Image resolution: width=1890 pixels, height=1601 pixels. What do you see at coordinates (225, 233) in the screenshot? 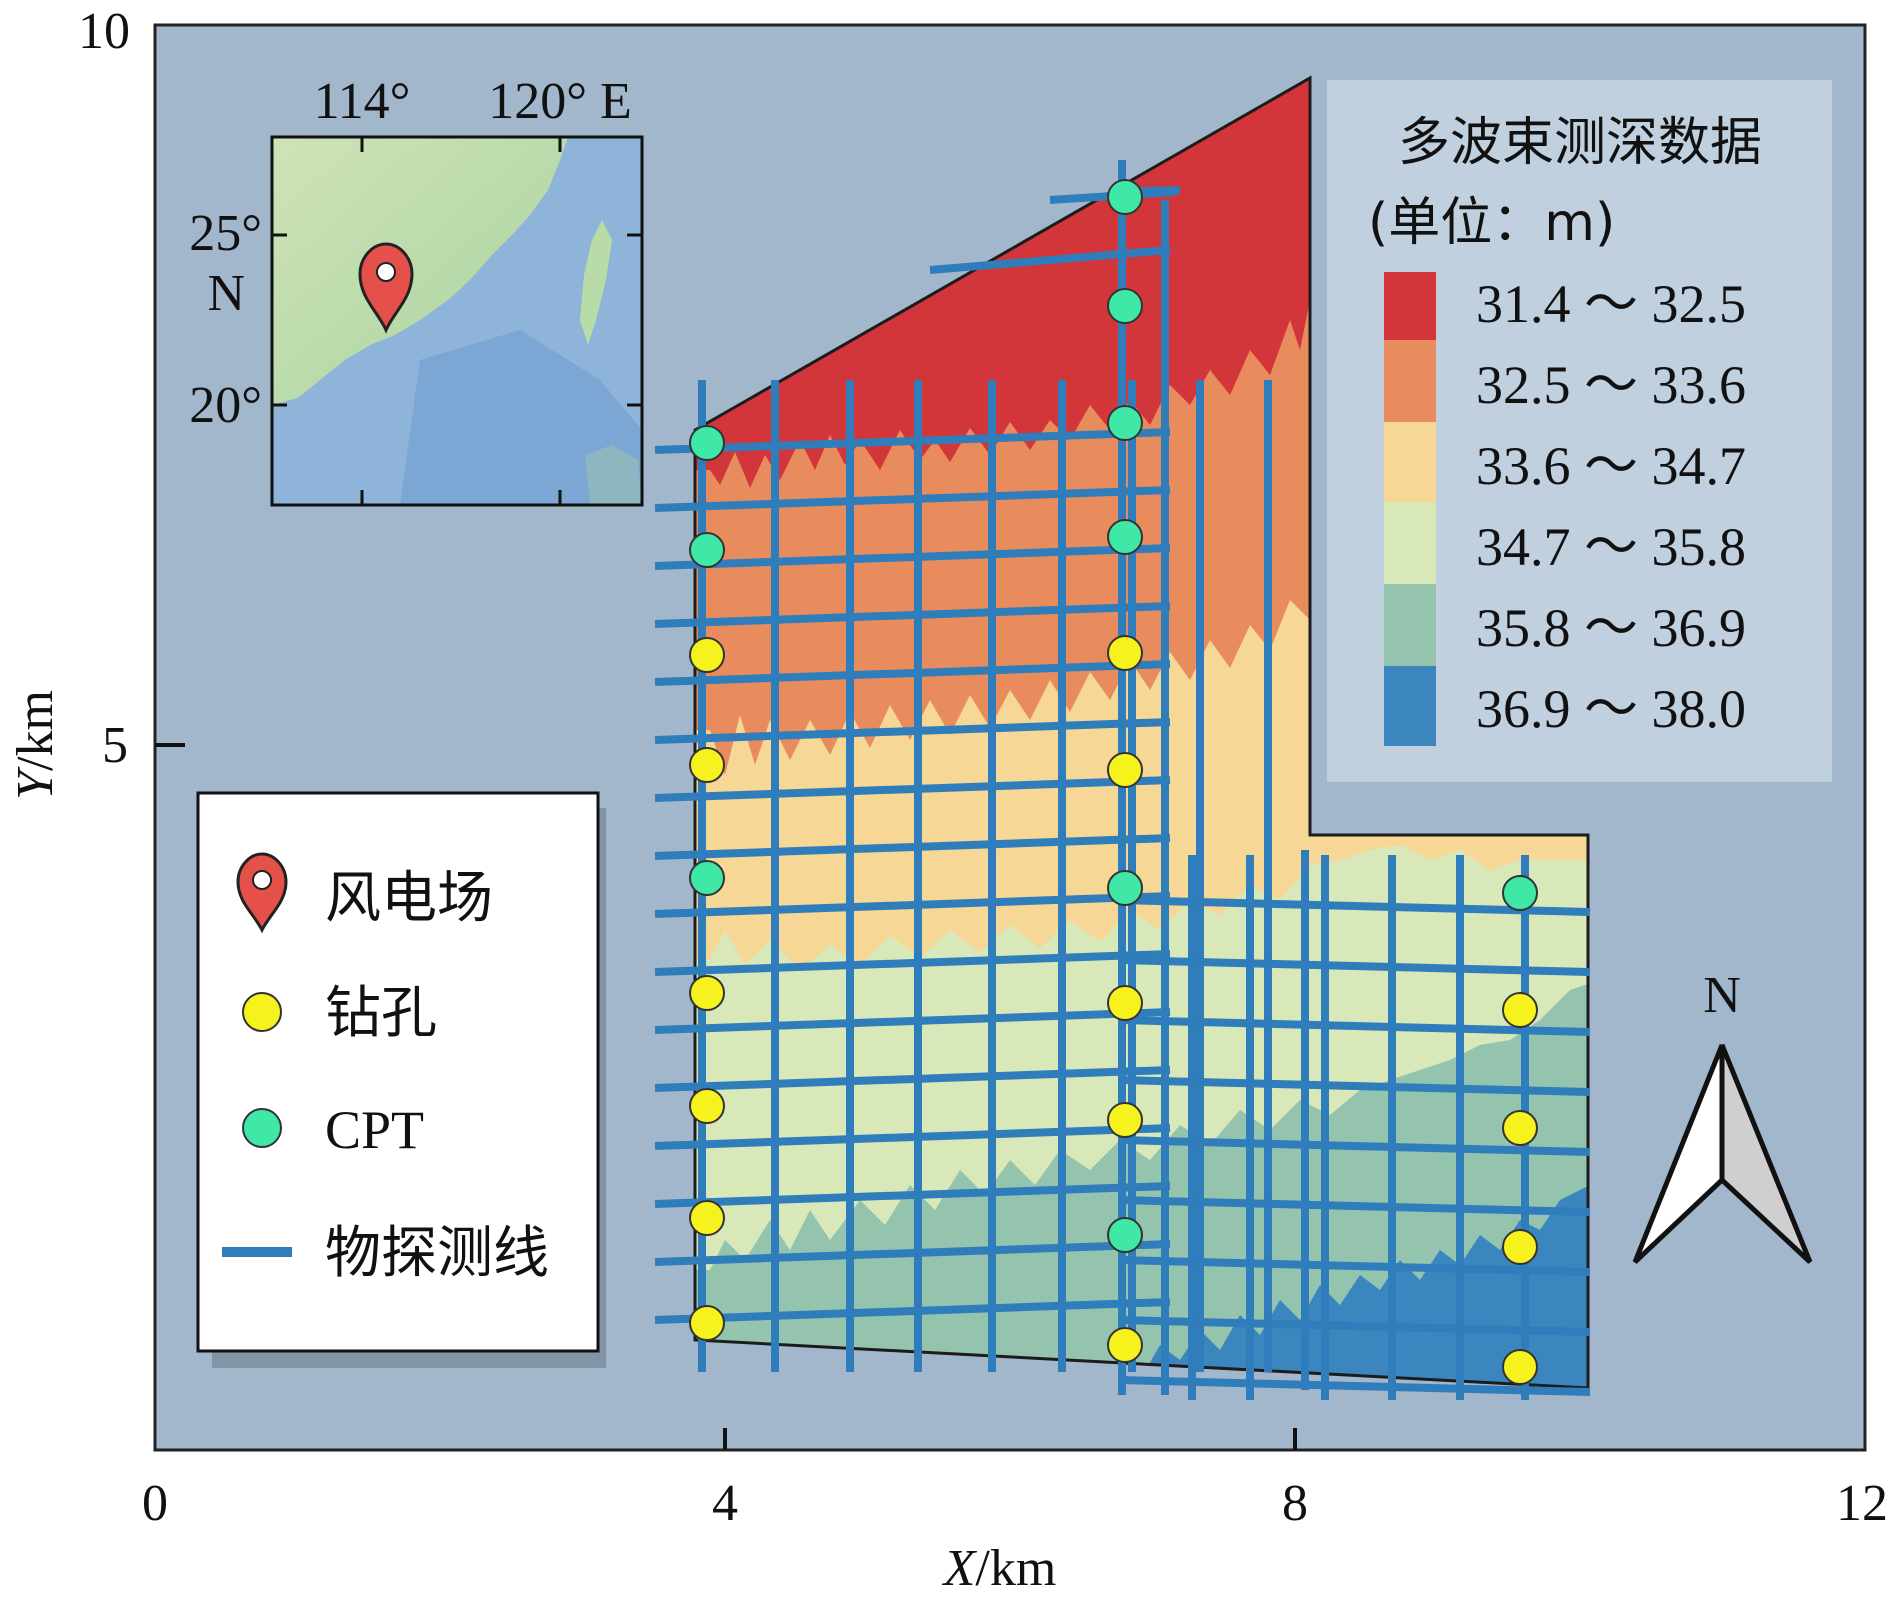
I see `inset-lat-label: 25°` at bounding box center [225, 233].